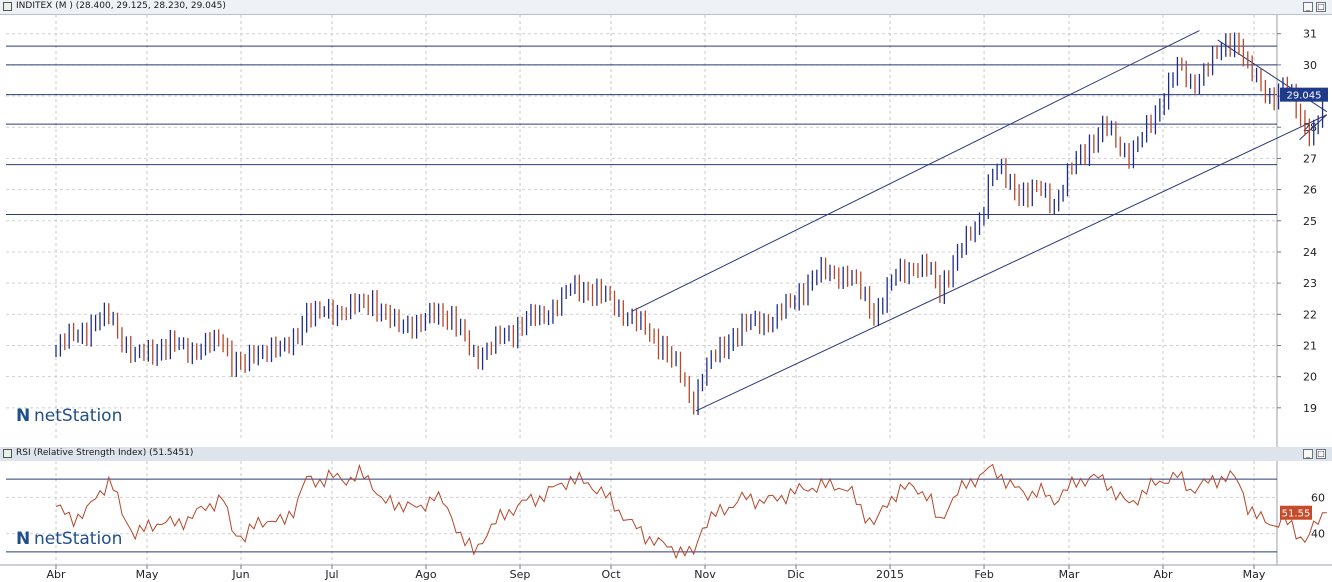  I want to click on rsi-y-tick-label: 60, so click(1318, 497).